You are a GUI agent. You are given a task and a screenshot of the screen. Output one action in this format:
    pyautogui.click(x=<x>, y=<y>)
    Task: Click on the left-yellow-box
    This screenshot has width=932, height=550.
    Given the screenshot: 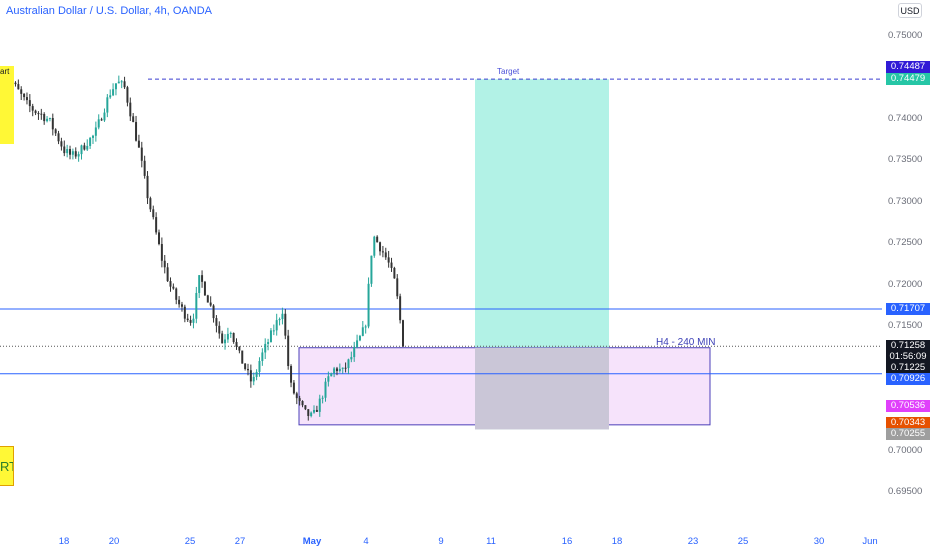 What is the action you would take?
    pyautogui.click(x=7, y=105)
    